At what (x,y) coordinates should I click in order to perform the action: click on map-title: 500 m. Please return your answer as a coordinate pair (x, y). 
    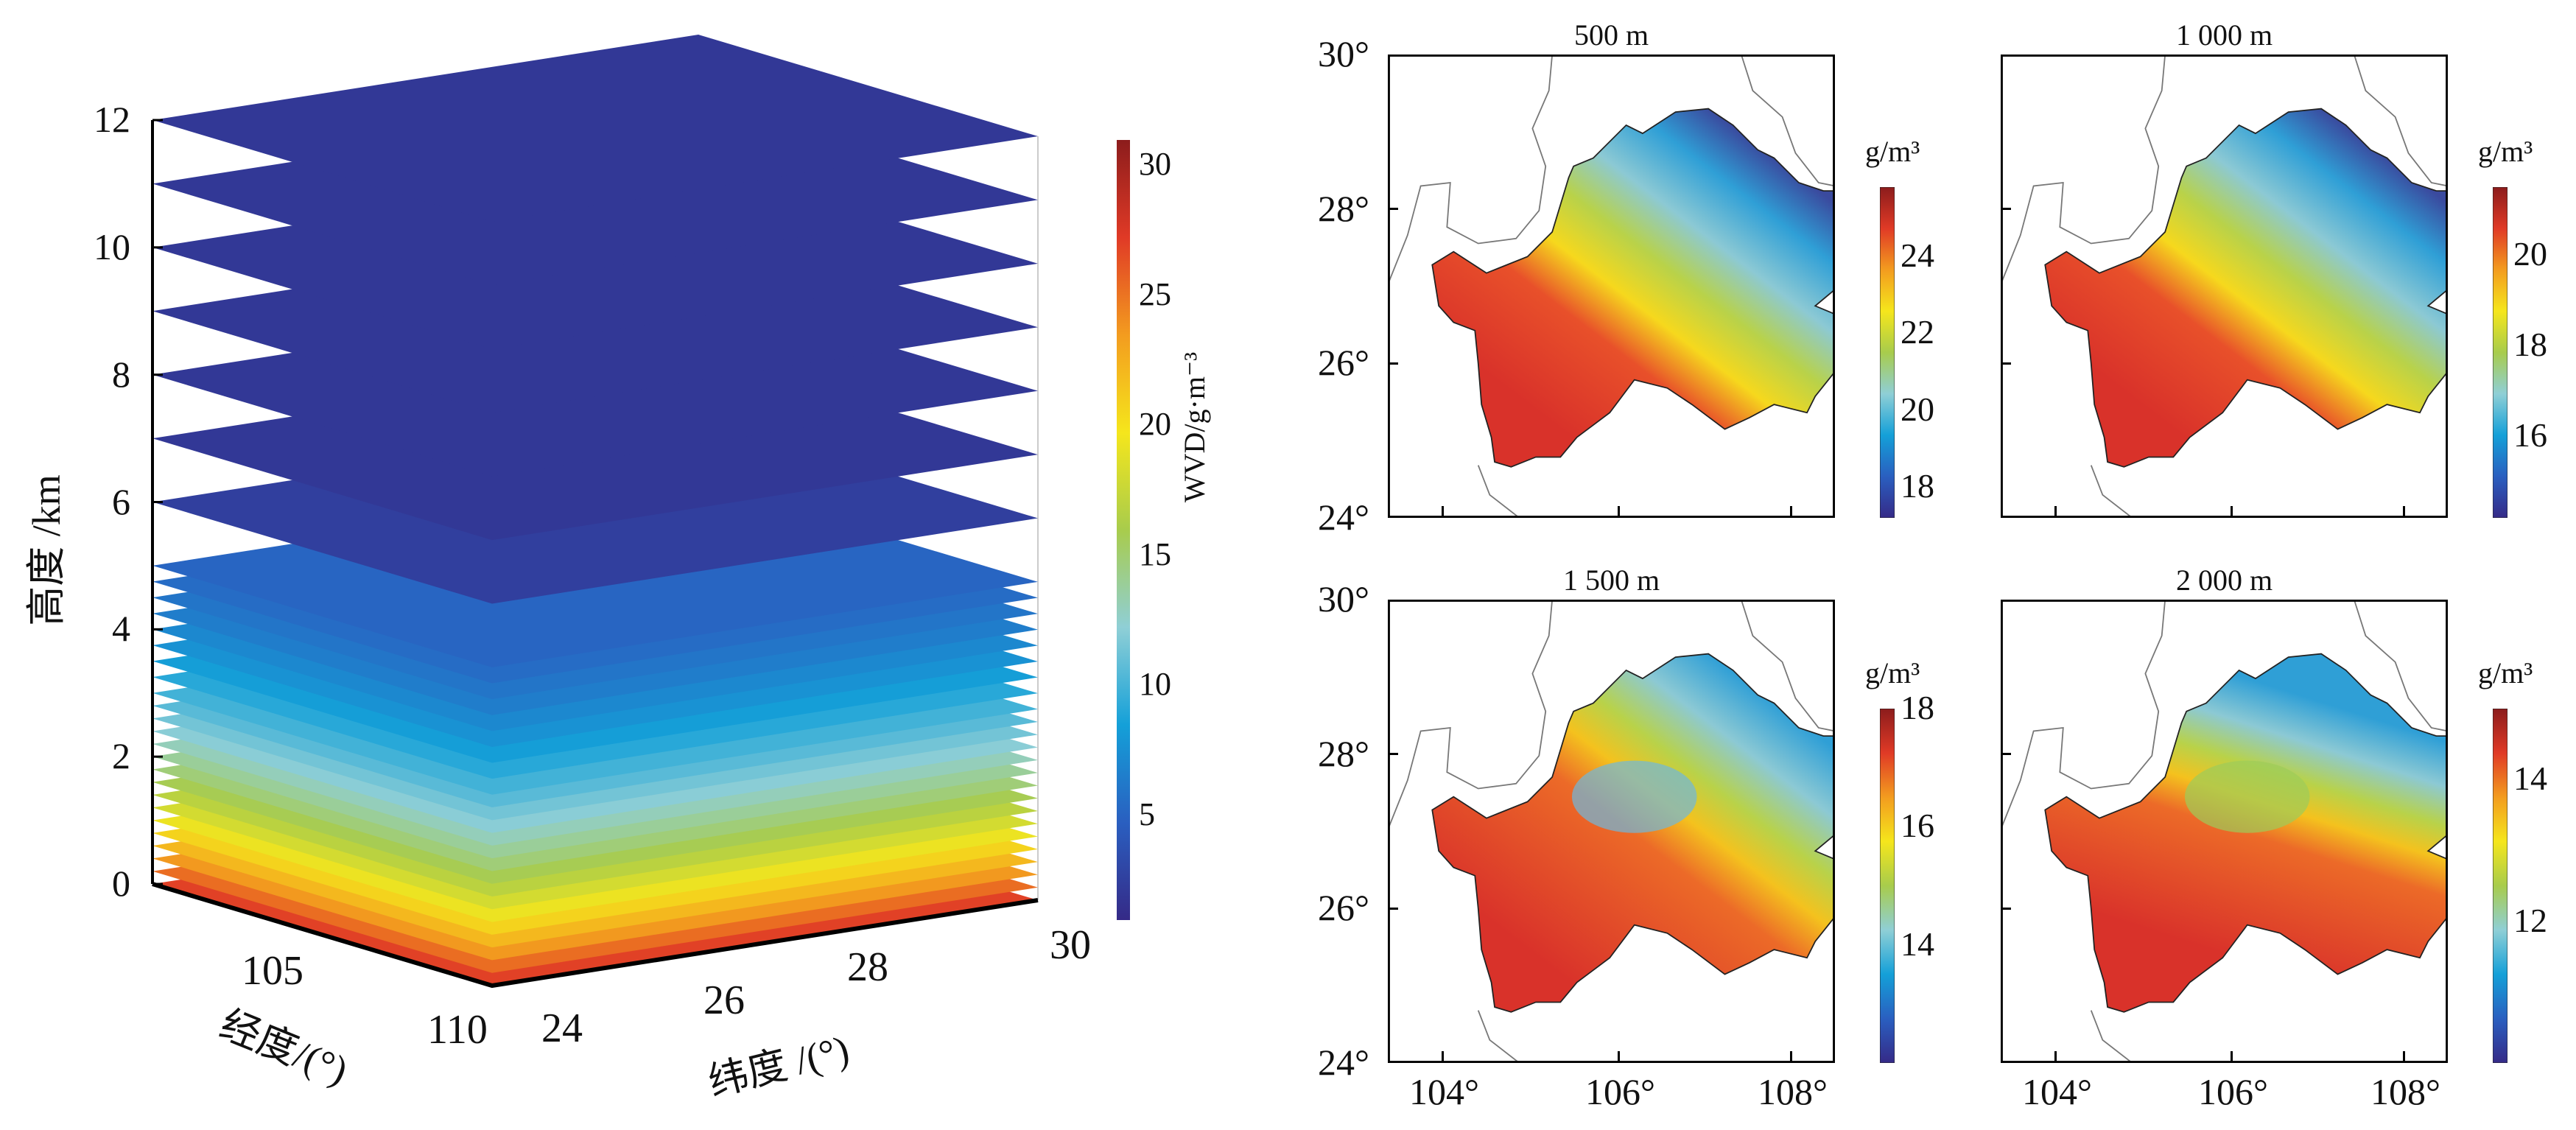
    Looking at the image, I should click on (1611, 35).